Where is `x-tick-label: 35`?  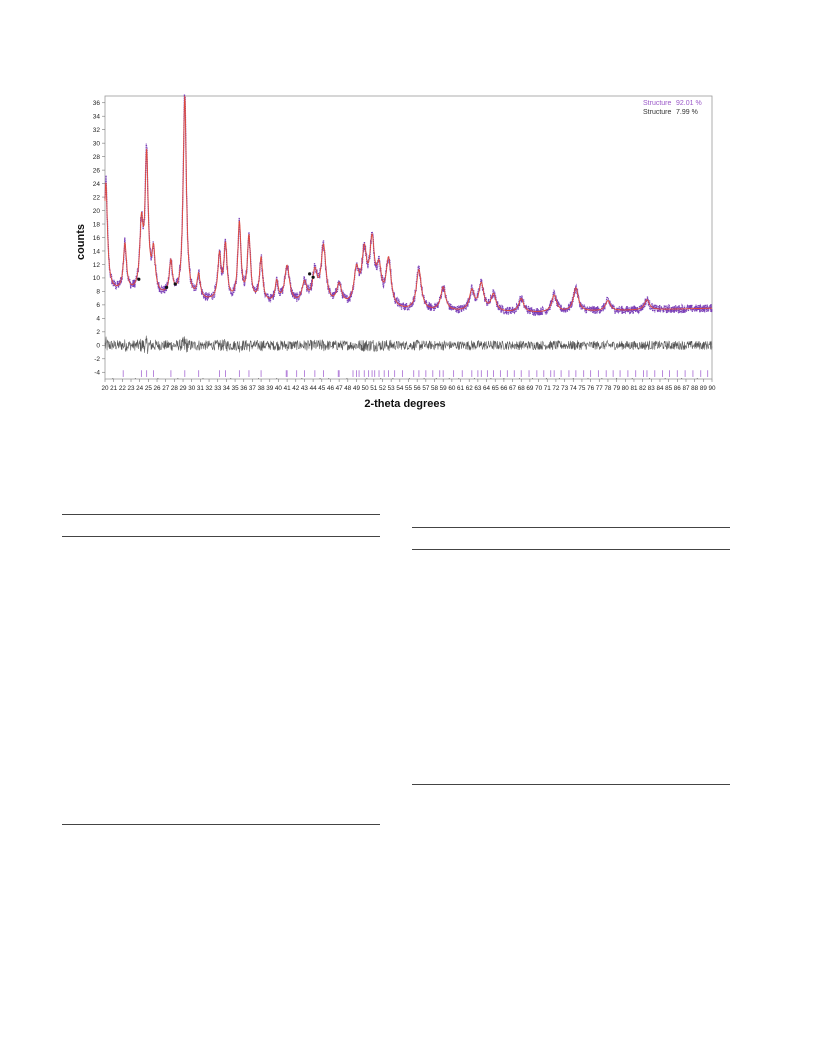
x-tick-label: 35 is located at coordinates (236, 388).